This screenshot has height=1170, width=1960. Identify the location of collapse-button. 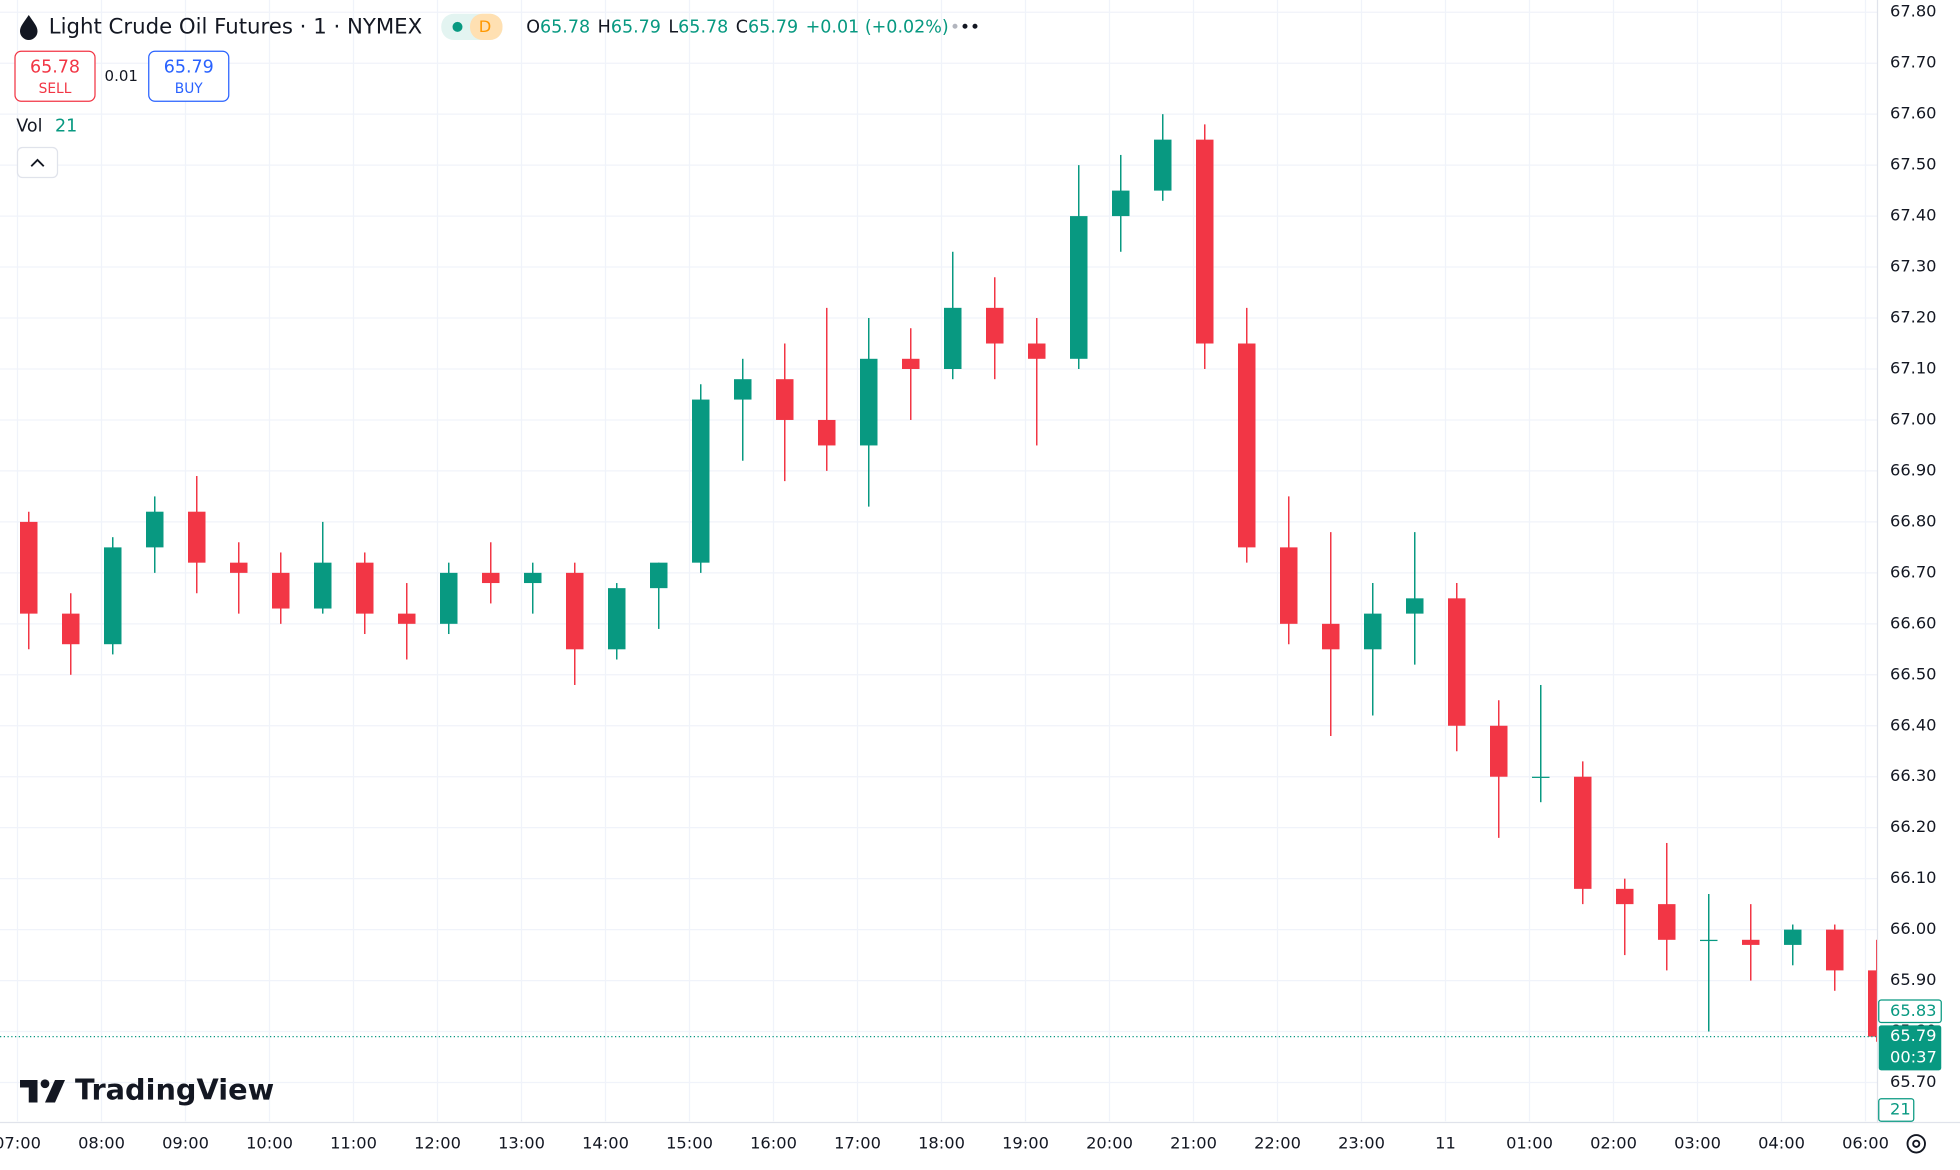
(37, 162).